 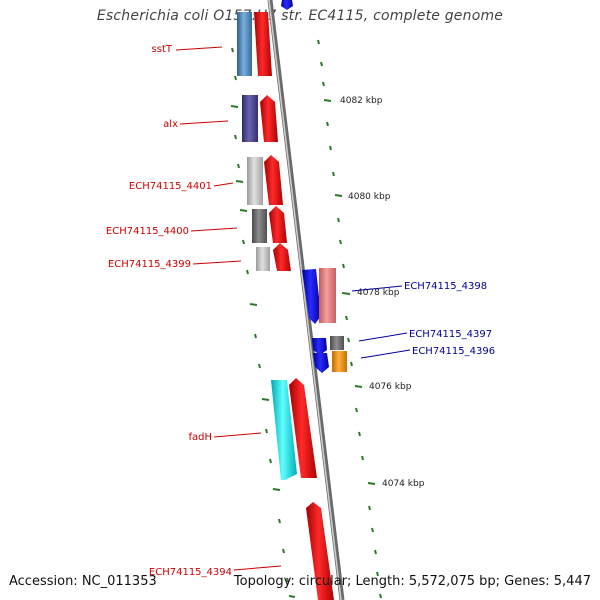 What do you see at coordinates (170, 124) in the screenshot?
I see `label-alx: alx` at bounding box center [170, 124].